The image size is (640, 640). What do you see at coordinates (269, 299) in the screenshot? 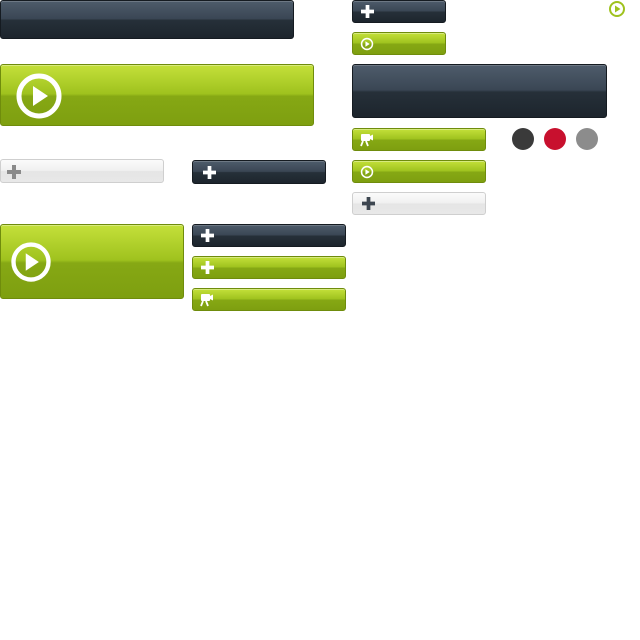
I see `green-camera-button` at bounding box center [269, 299].